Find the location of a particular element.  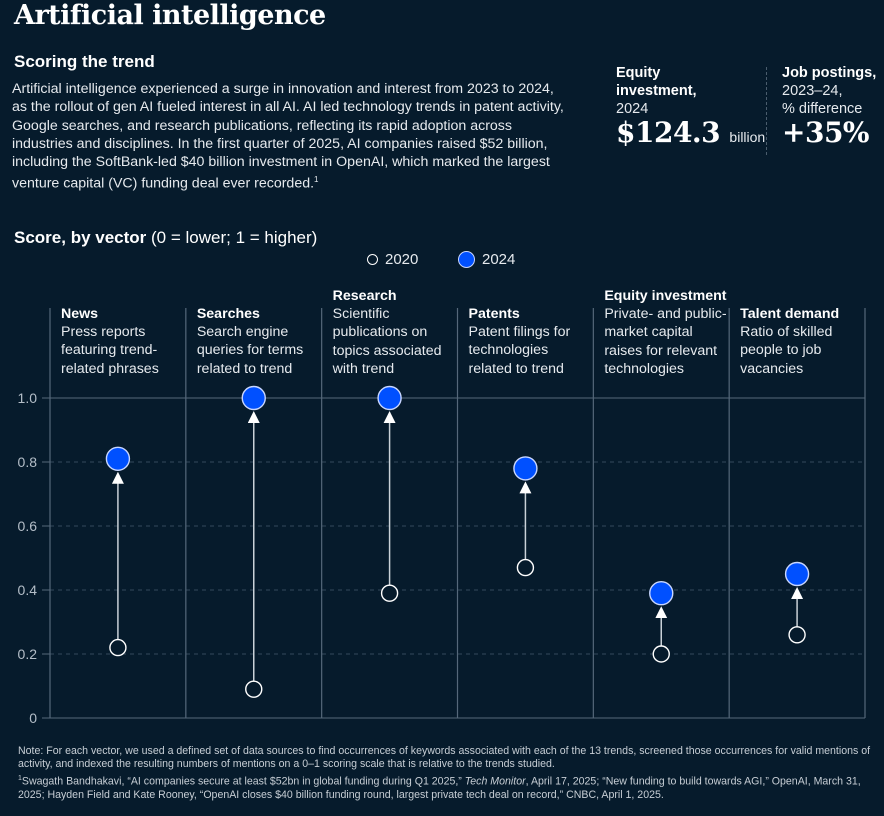

column-name: News is located at coordinates (80, 314).